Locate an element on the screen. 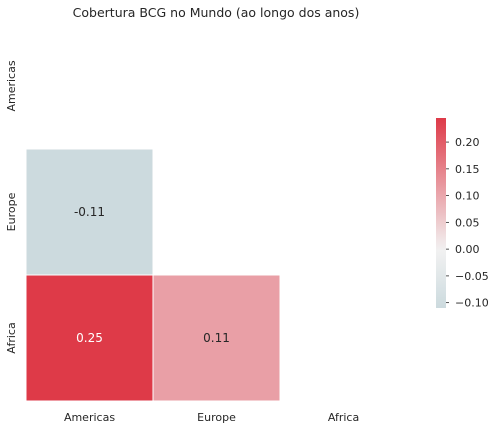  colorbar-tick-label: 0.10 is located at coordinates (467, 196).